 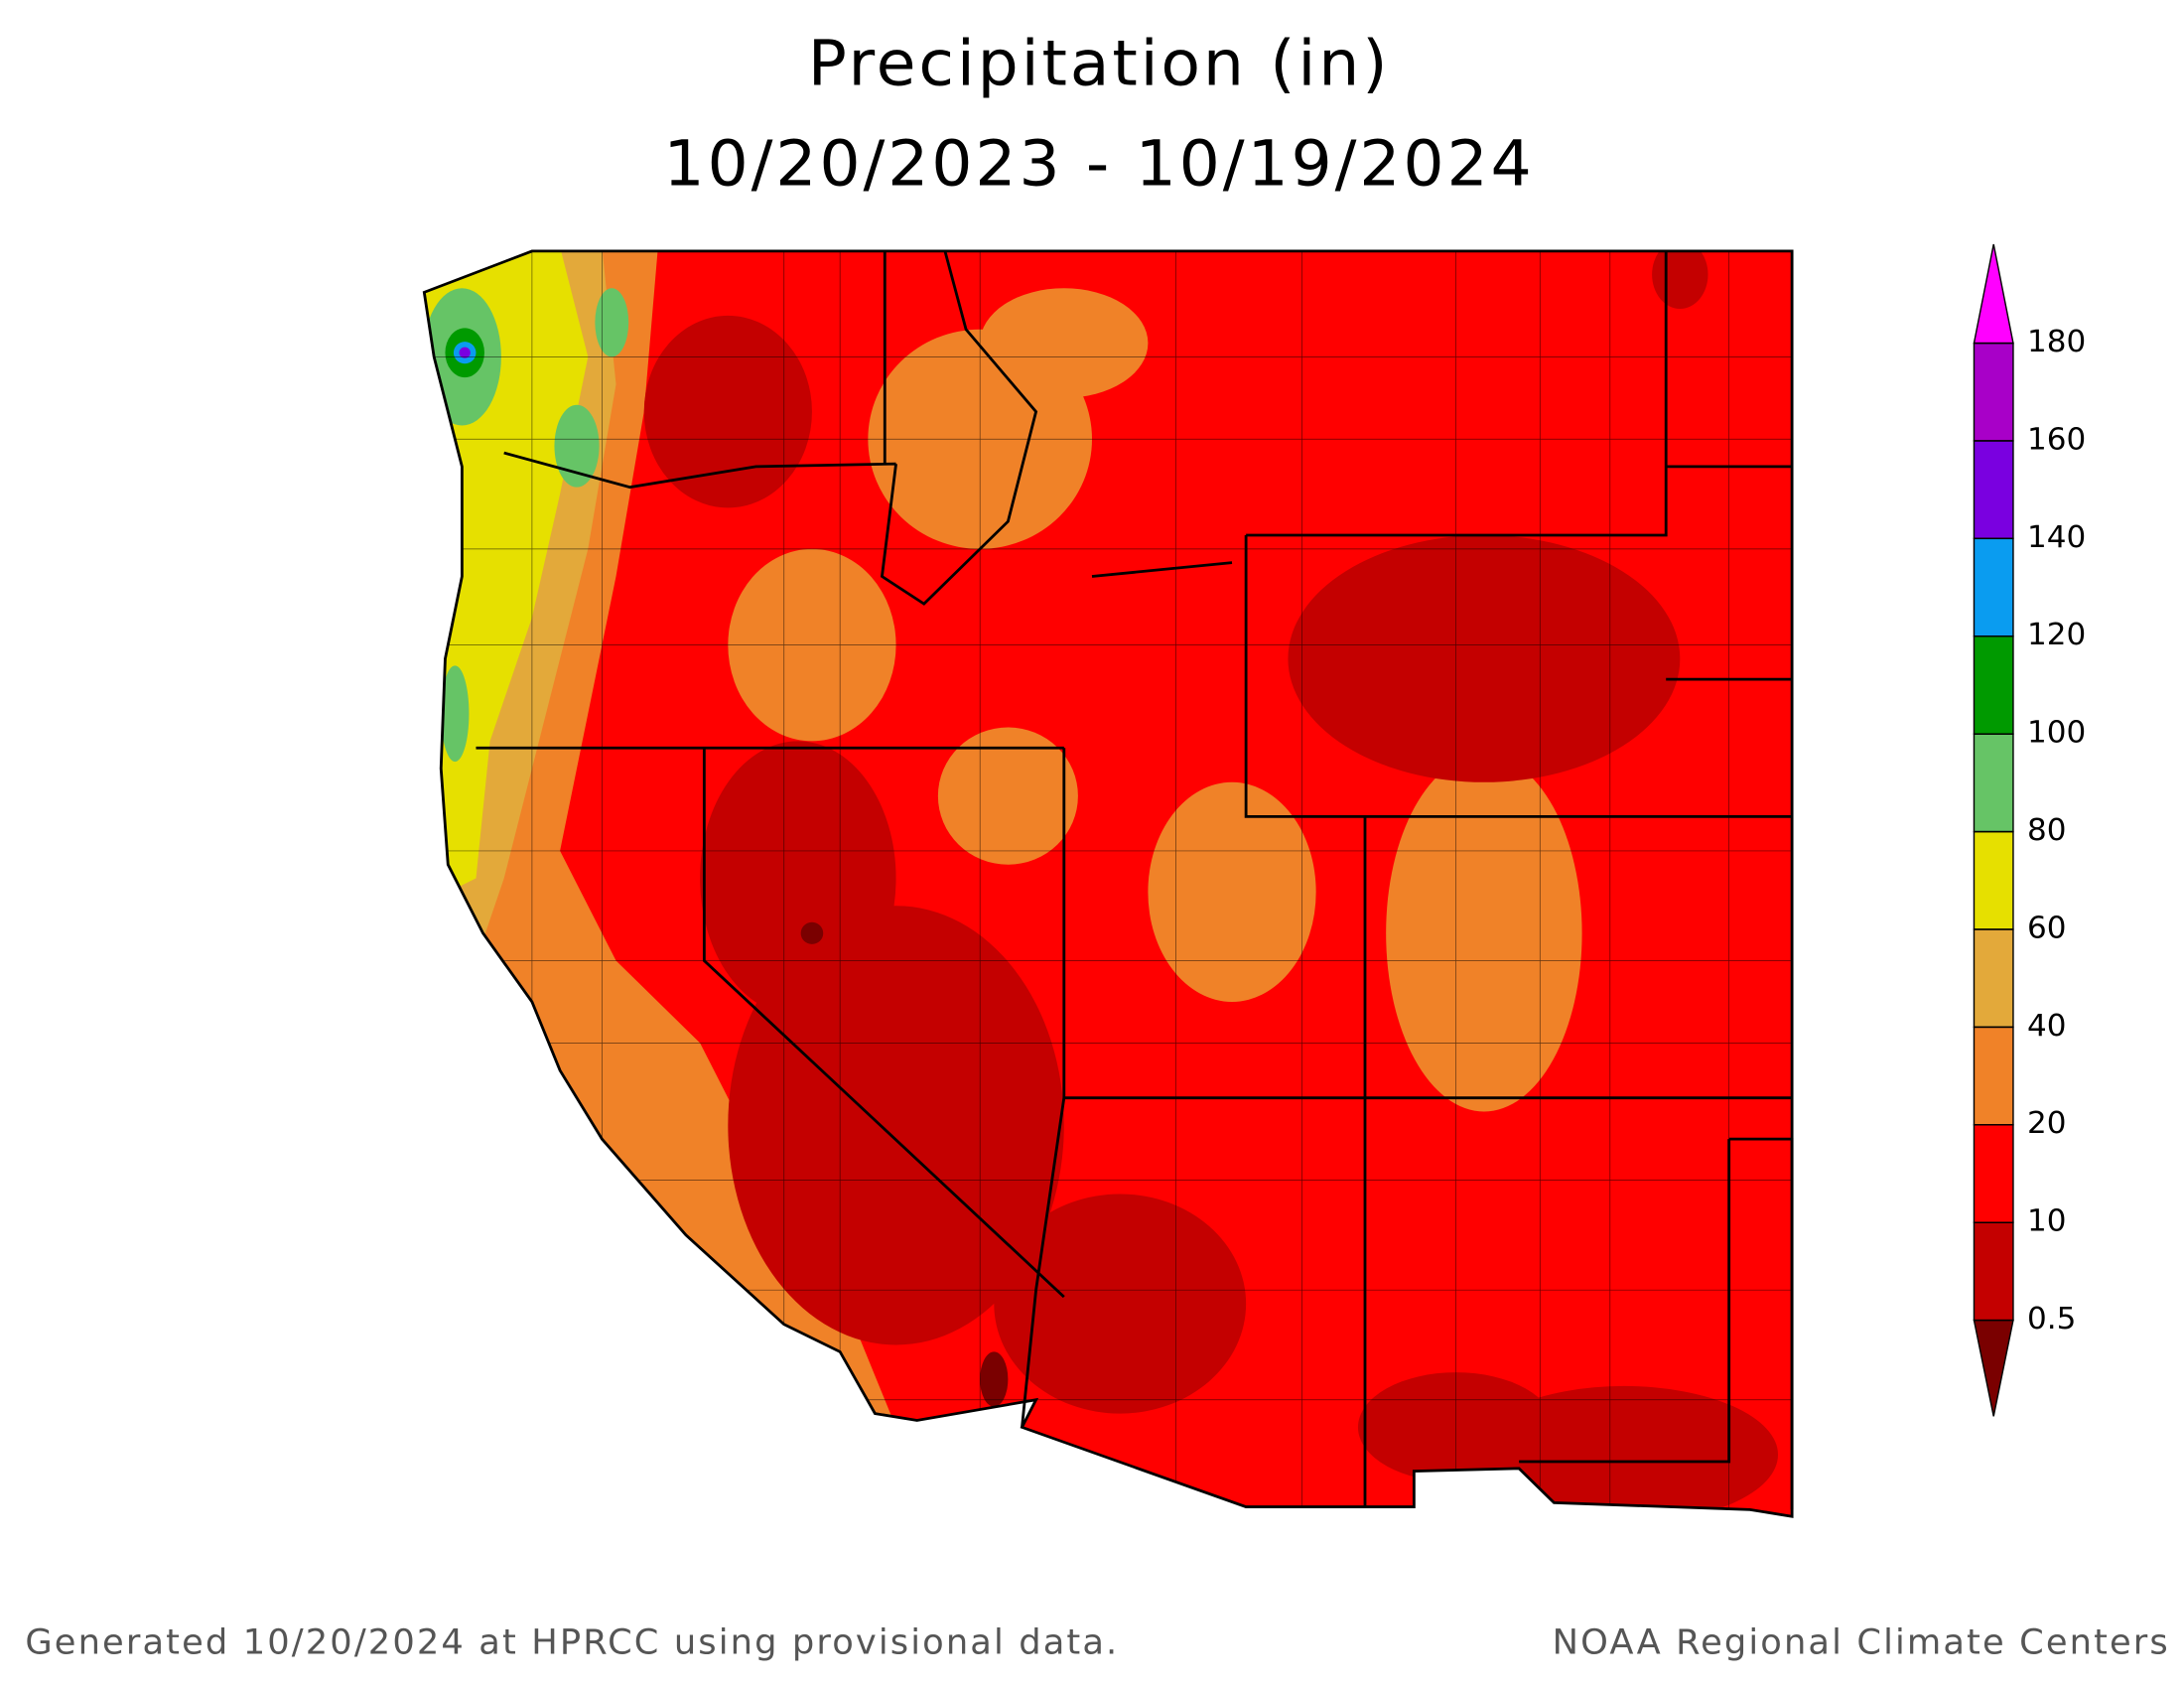 I want to click on colorbar-label: 100, so click(x=2056, y=733).